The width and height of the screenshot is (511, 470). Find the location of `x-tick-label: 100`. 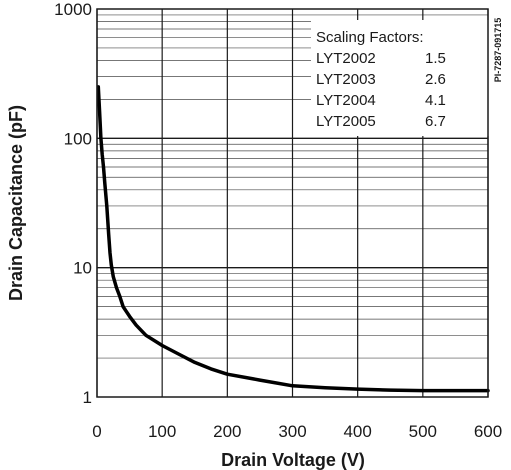

x-tick-label: 100 is located at coordinates (162, 431).